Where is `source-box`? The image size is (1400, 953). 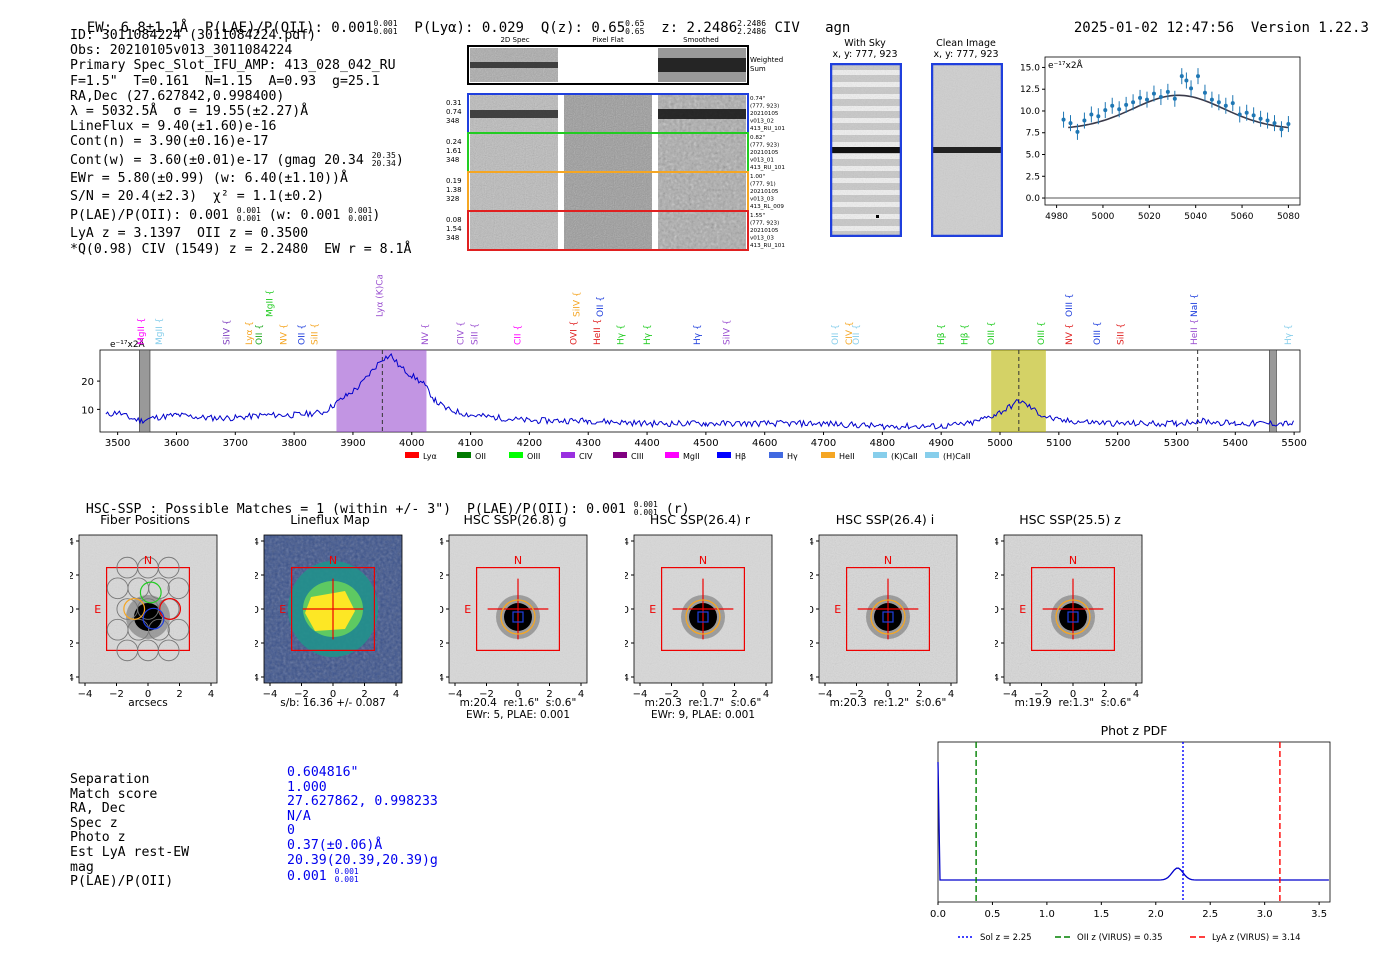
source-box is located at coordinates (703, 617).